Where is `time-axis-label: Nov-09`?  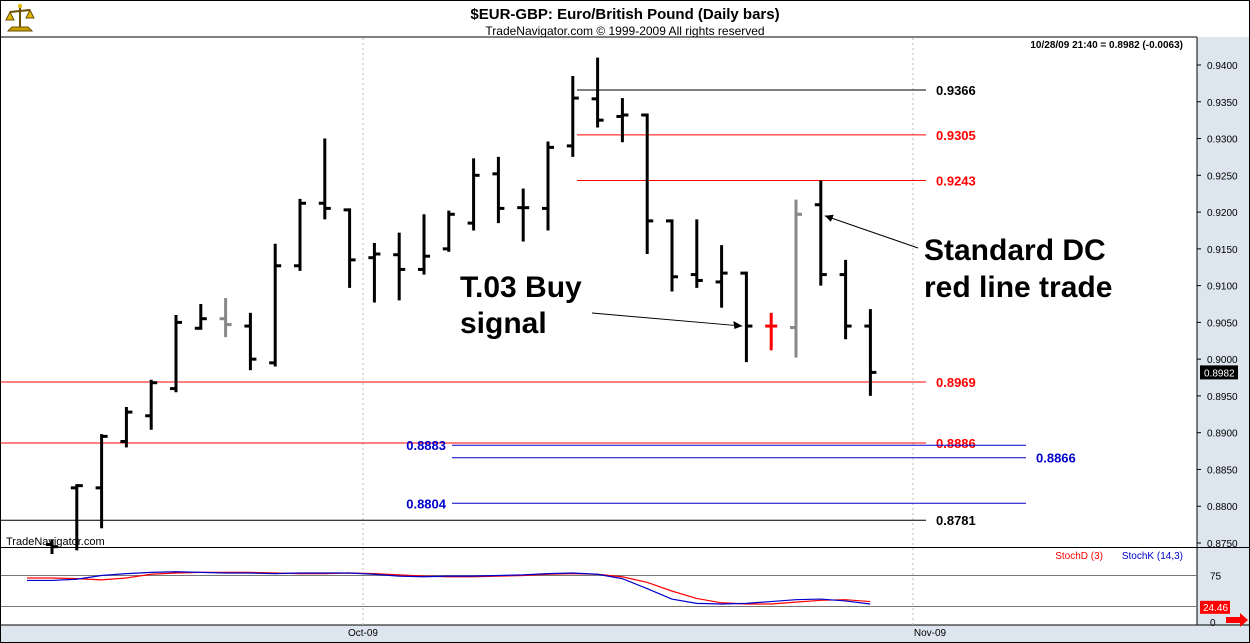
time-axis-label: Nov-09 is located at coordinates (930, 633).